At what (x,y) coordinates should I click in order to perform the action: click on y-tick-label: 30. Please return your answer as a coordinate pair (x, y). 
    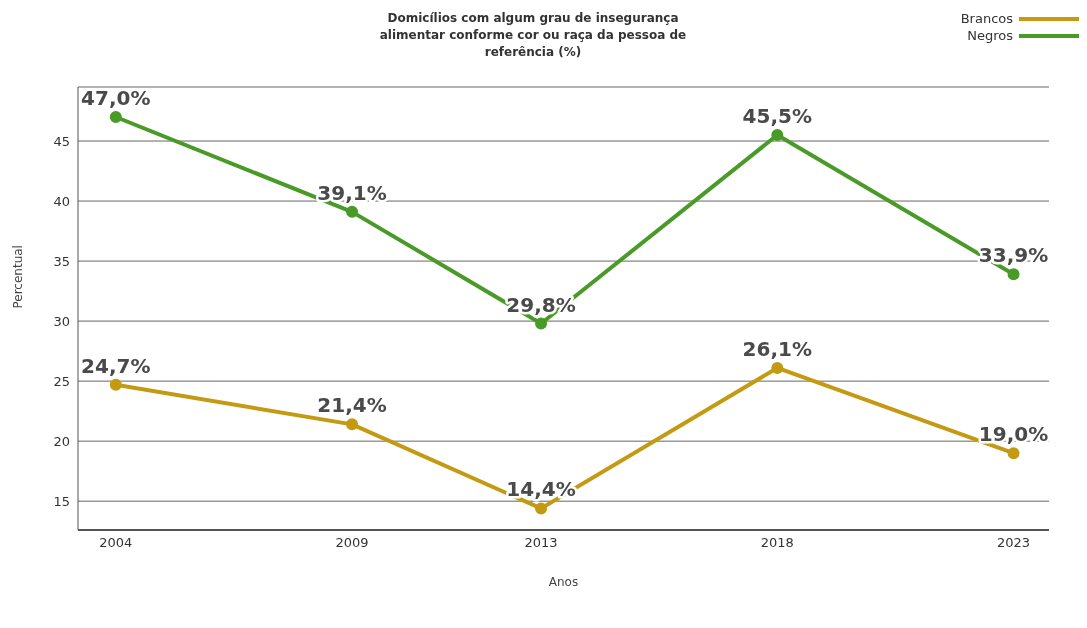
    Looking at the image, I should click on (61, 321).